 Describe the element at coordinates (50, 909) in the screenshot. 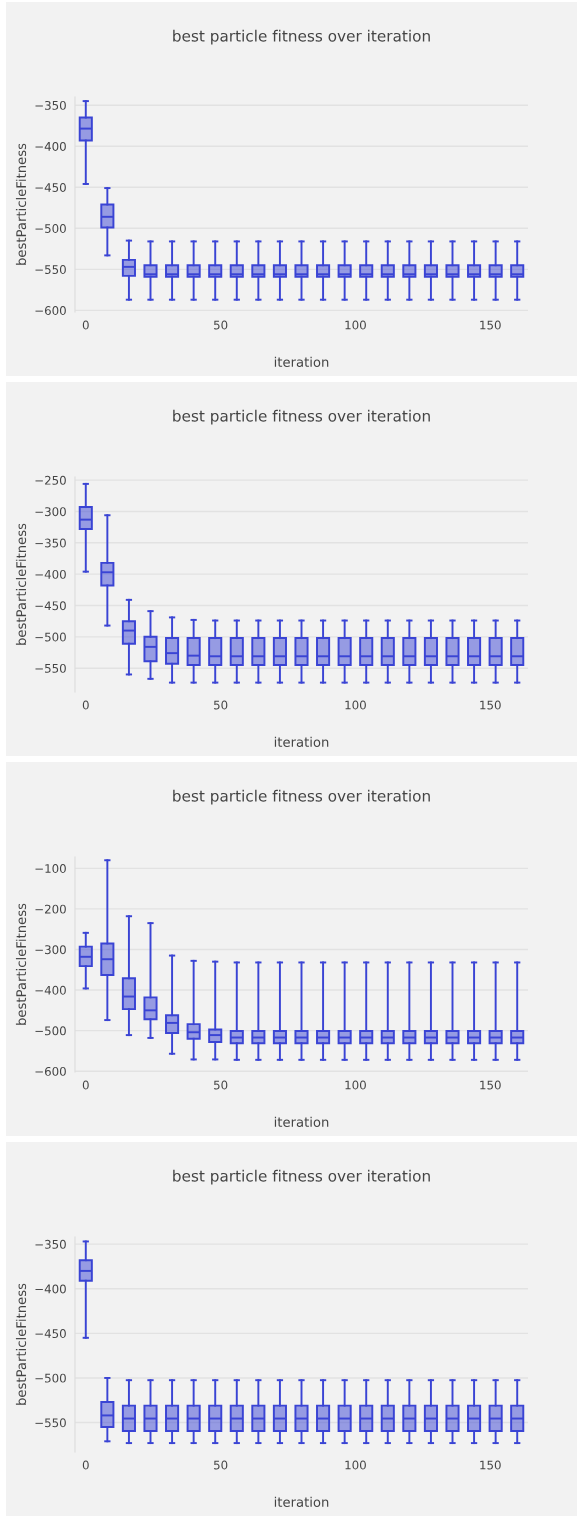

I see `y-tick-label: −200` at that location.